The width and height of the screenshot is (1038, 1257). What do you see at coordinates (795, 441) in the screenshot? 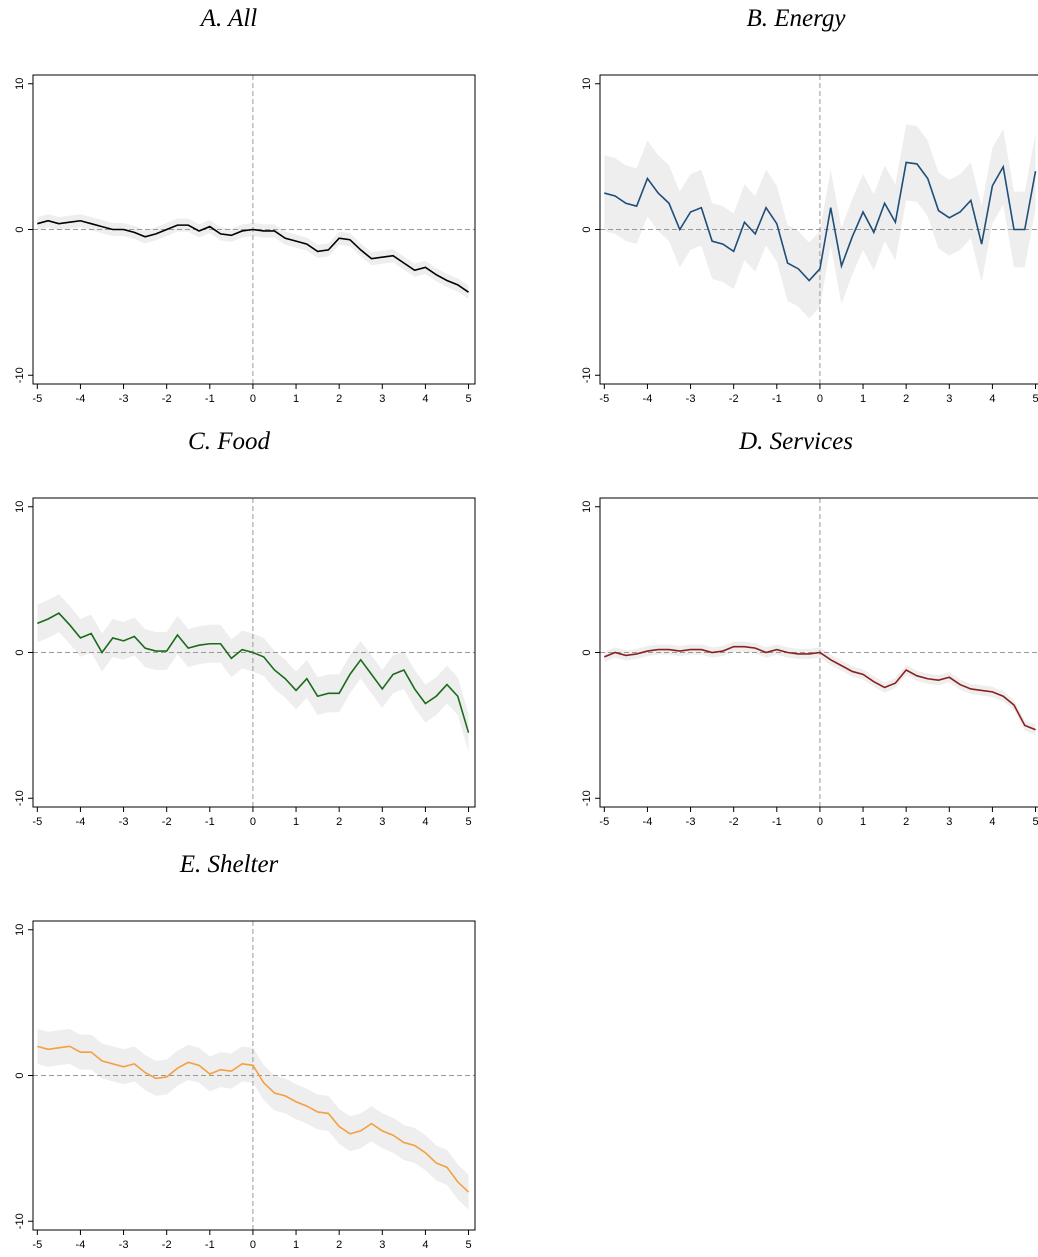
I see `panel-title: D. Services` at bounding box center [795, 441].